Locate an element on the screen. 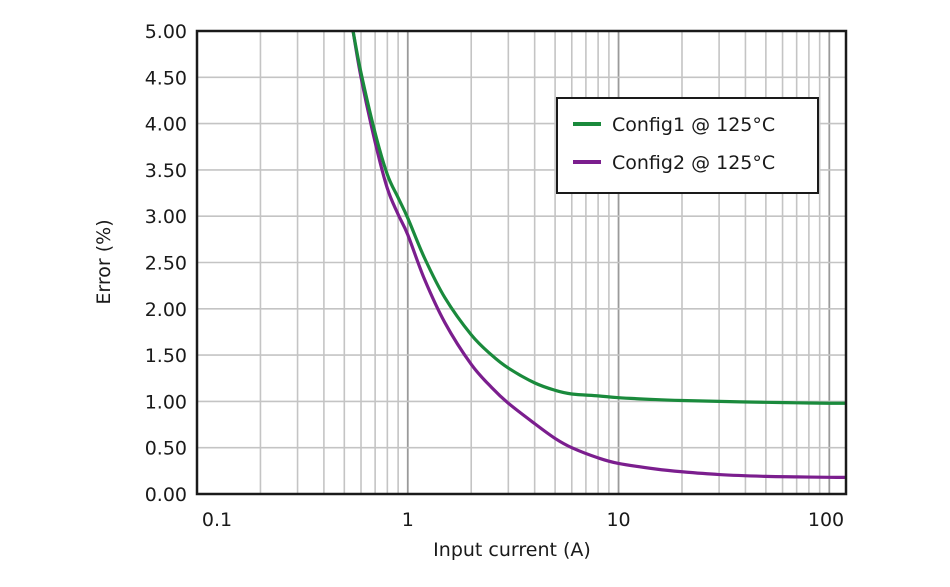  legend: Config1 @ 125°C Config2 @ 125°C is located at coordinates (687, 145).